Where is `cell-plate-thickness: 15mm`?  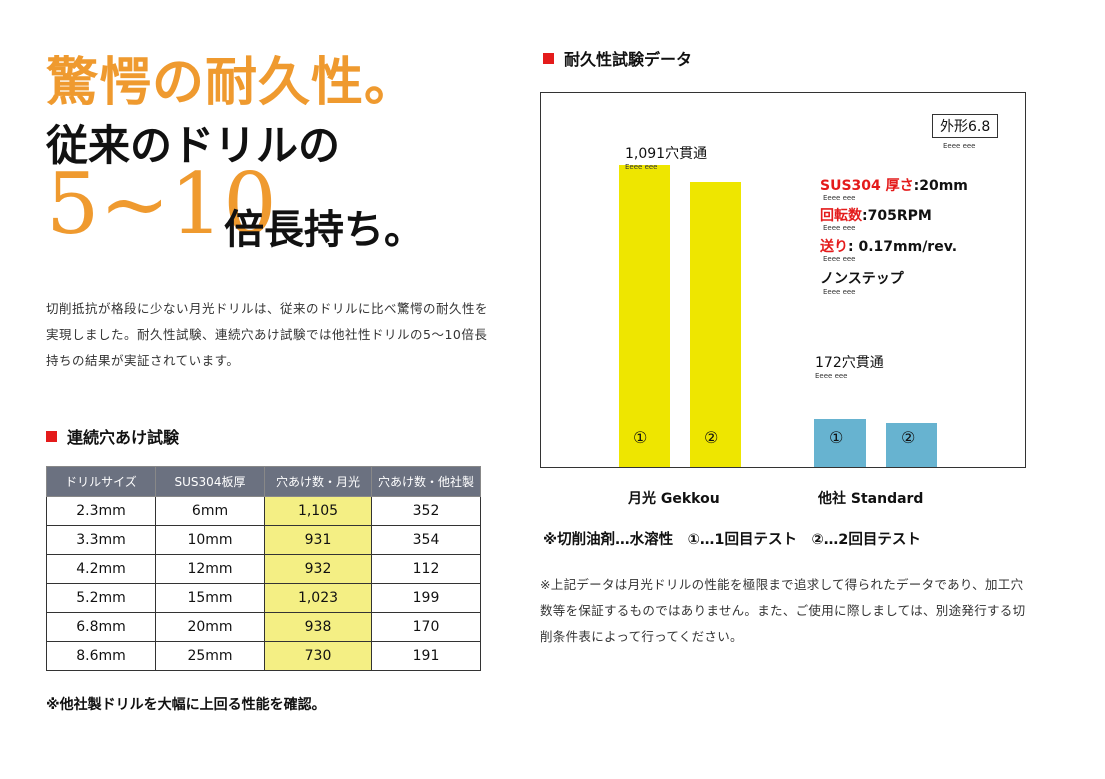
cell-plate-thickness: 15mm is located at coordinates (210, 598).